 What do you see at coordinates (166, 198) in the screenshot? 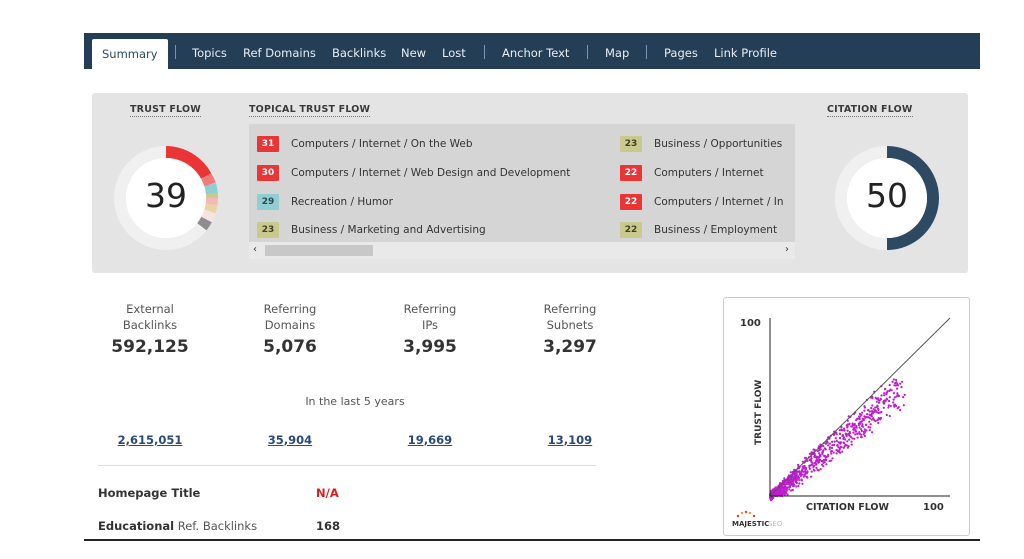
I see `trust-flow-gauge: 39` at bounding box center [166, 198].